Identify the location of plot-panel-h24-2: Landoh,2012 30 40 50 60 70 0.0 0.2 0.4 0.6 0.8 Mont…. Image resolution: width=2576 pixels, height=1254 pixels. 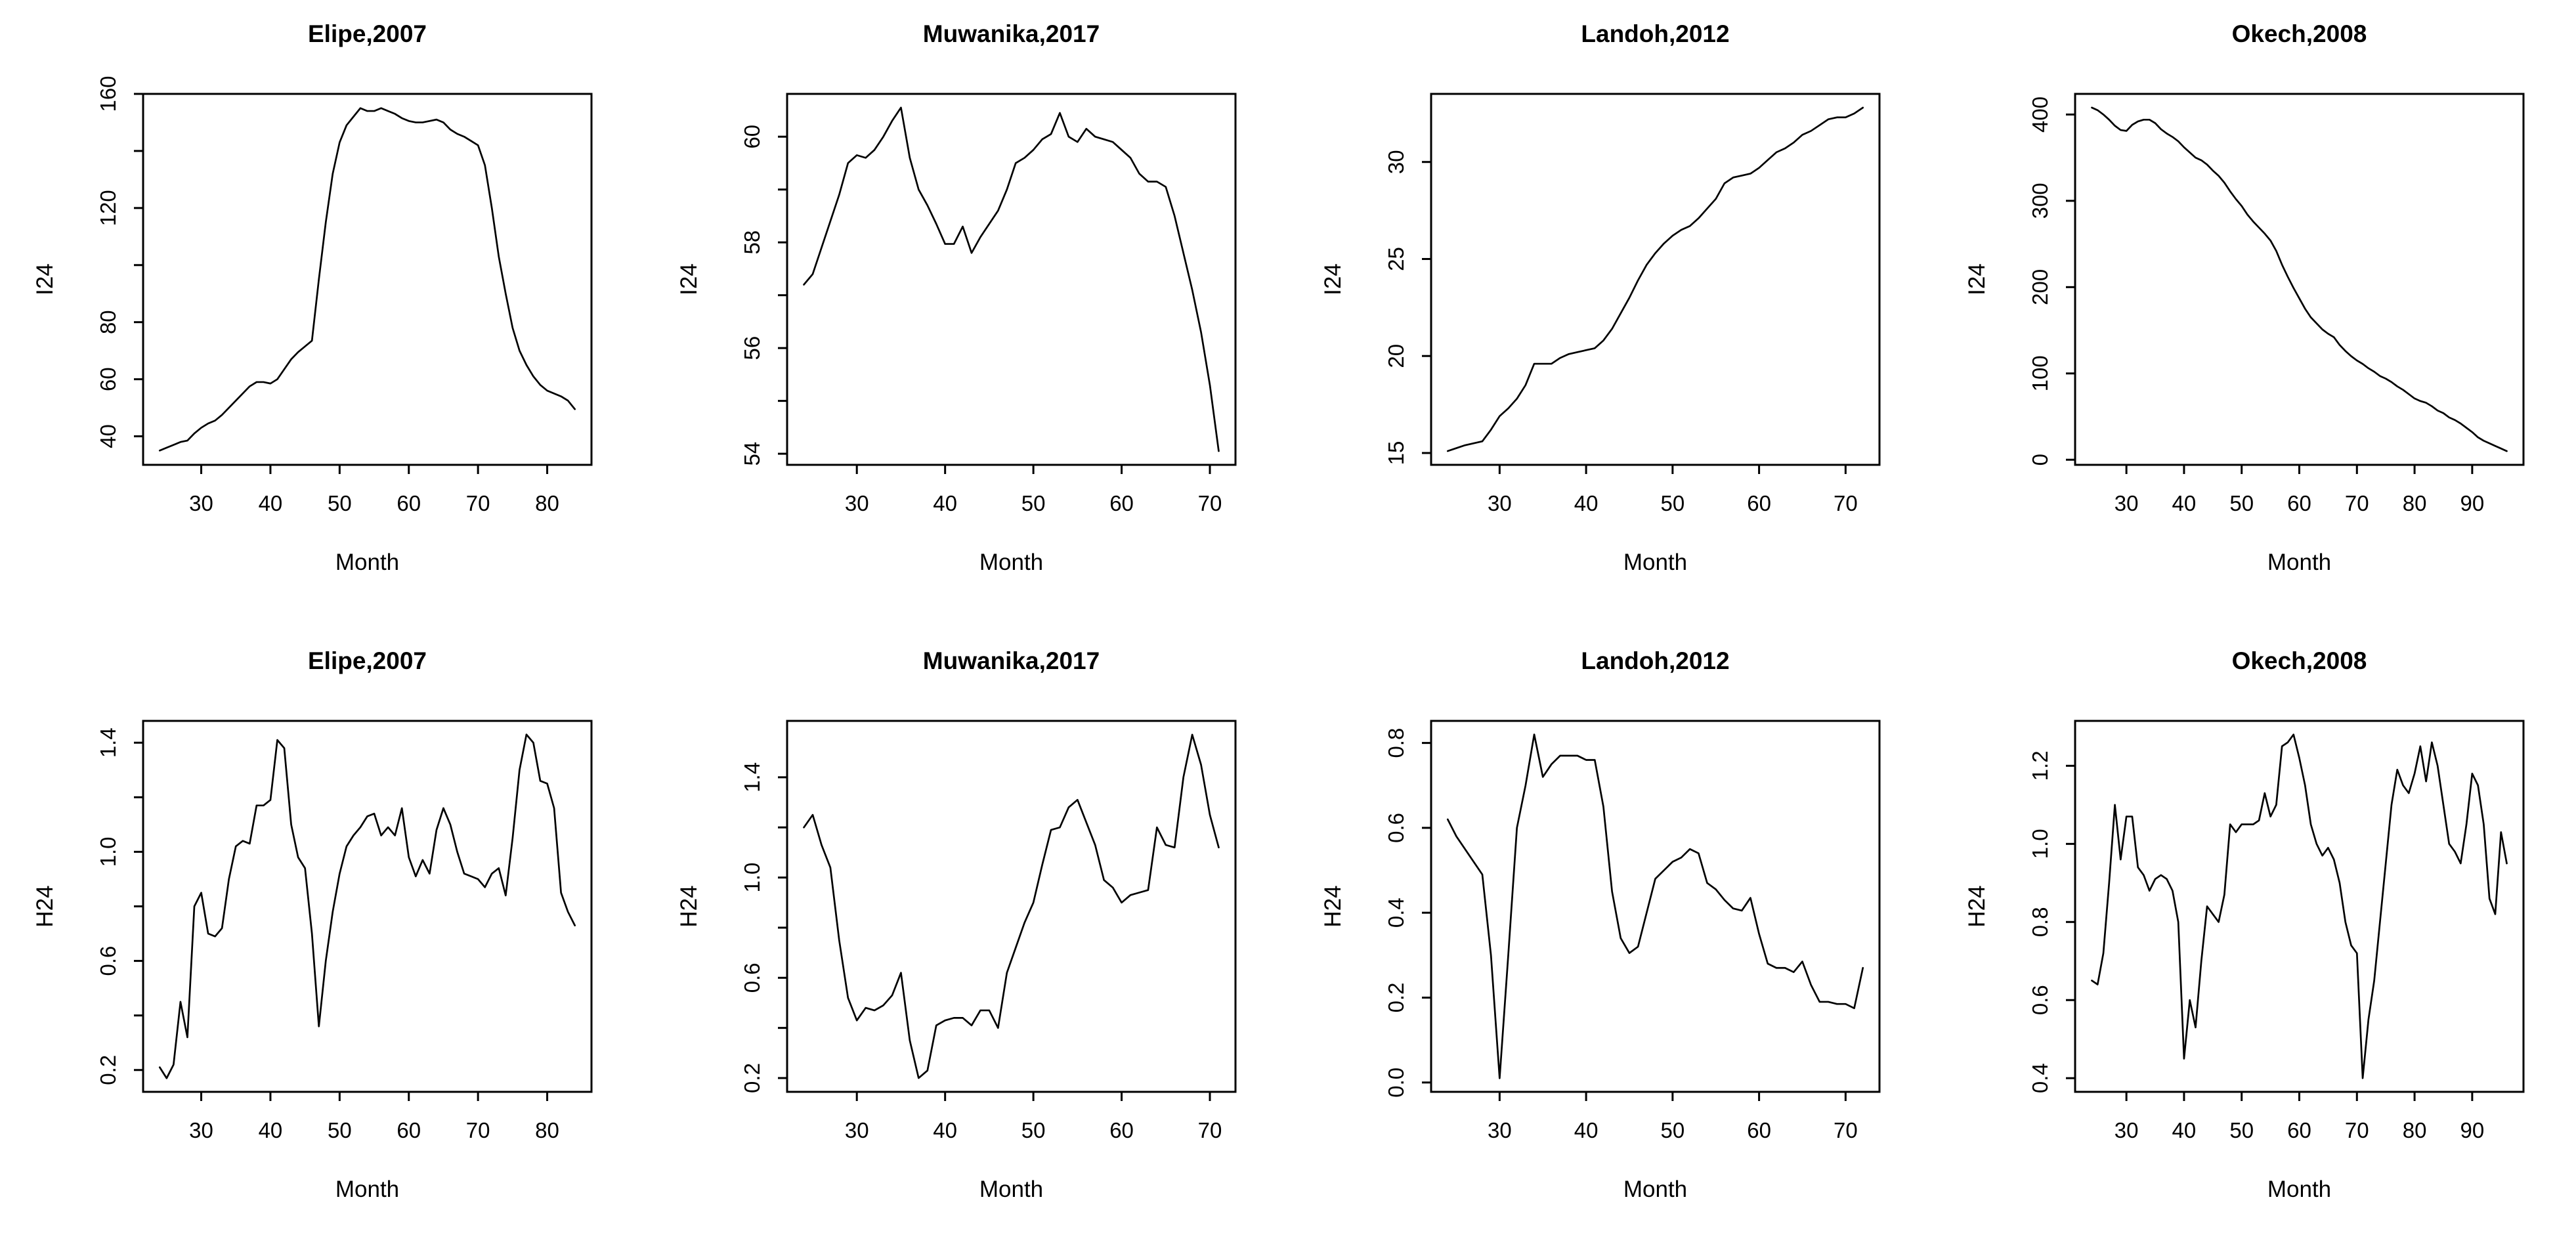
(1610, 940).